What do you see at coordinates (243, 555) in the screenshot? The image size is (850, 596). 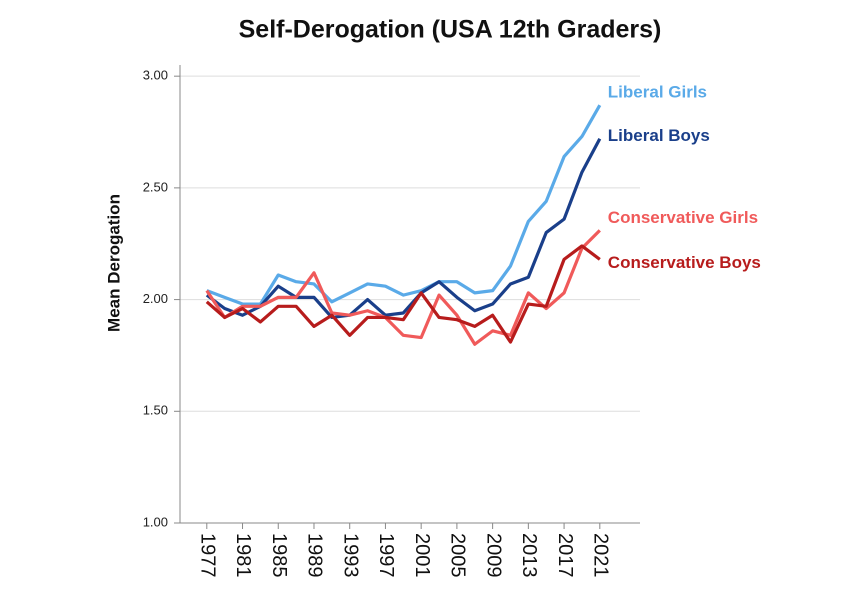 I see `x-tick-label: 1981` at bounding box center [243, 555].